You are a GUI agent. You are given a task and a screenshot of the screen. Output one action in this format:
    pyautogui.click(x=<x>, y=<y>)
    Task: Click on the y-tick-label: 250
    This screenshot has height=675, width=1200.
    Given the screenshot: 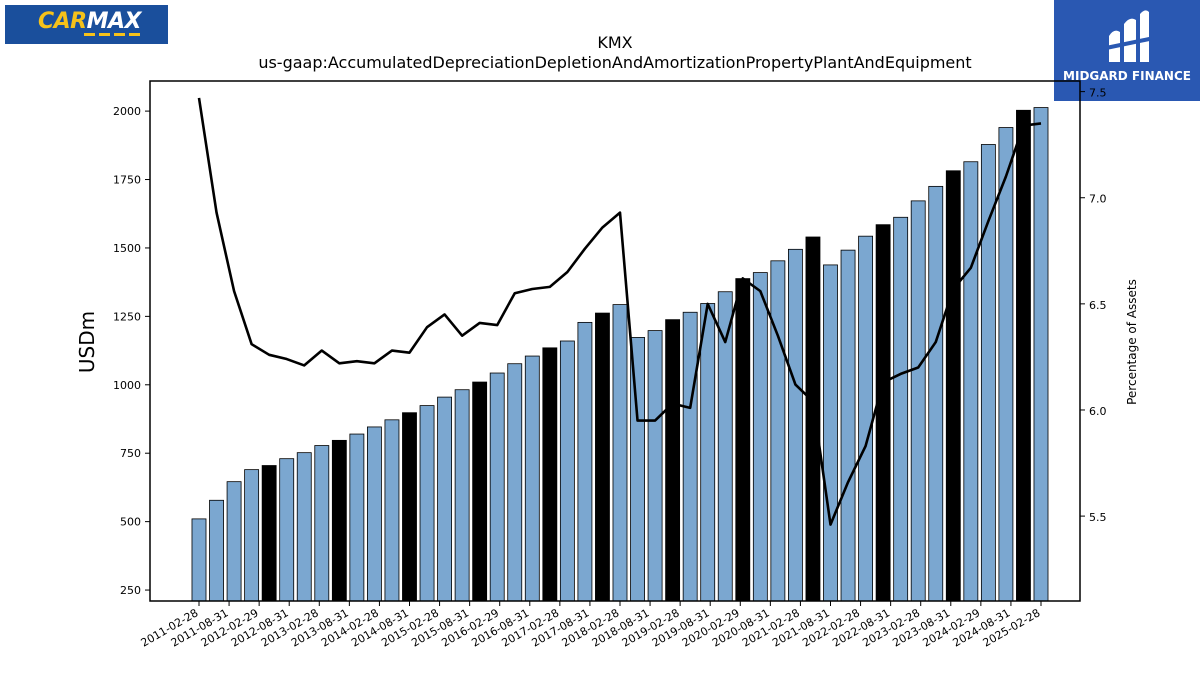 What is the action you would take?
    pyautogui.click(x=130, y=590)
    